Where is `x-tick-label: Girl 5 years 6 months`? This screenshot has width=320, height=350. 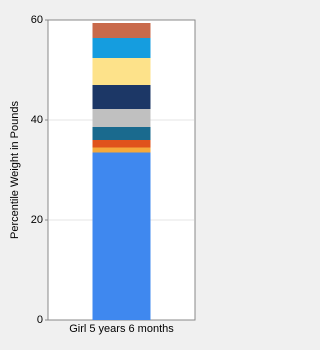
x-tick-label: Girl 5 years 6 months is located at coordinates (121, 329).